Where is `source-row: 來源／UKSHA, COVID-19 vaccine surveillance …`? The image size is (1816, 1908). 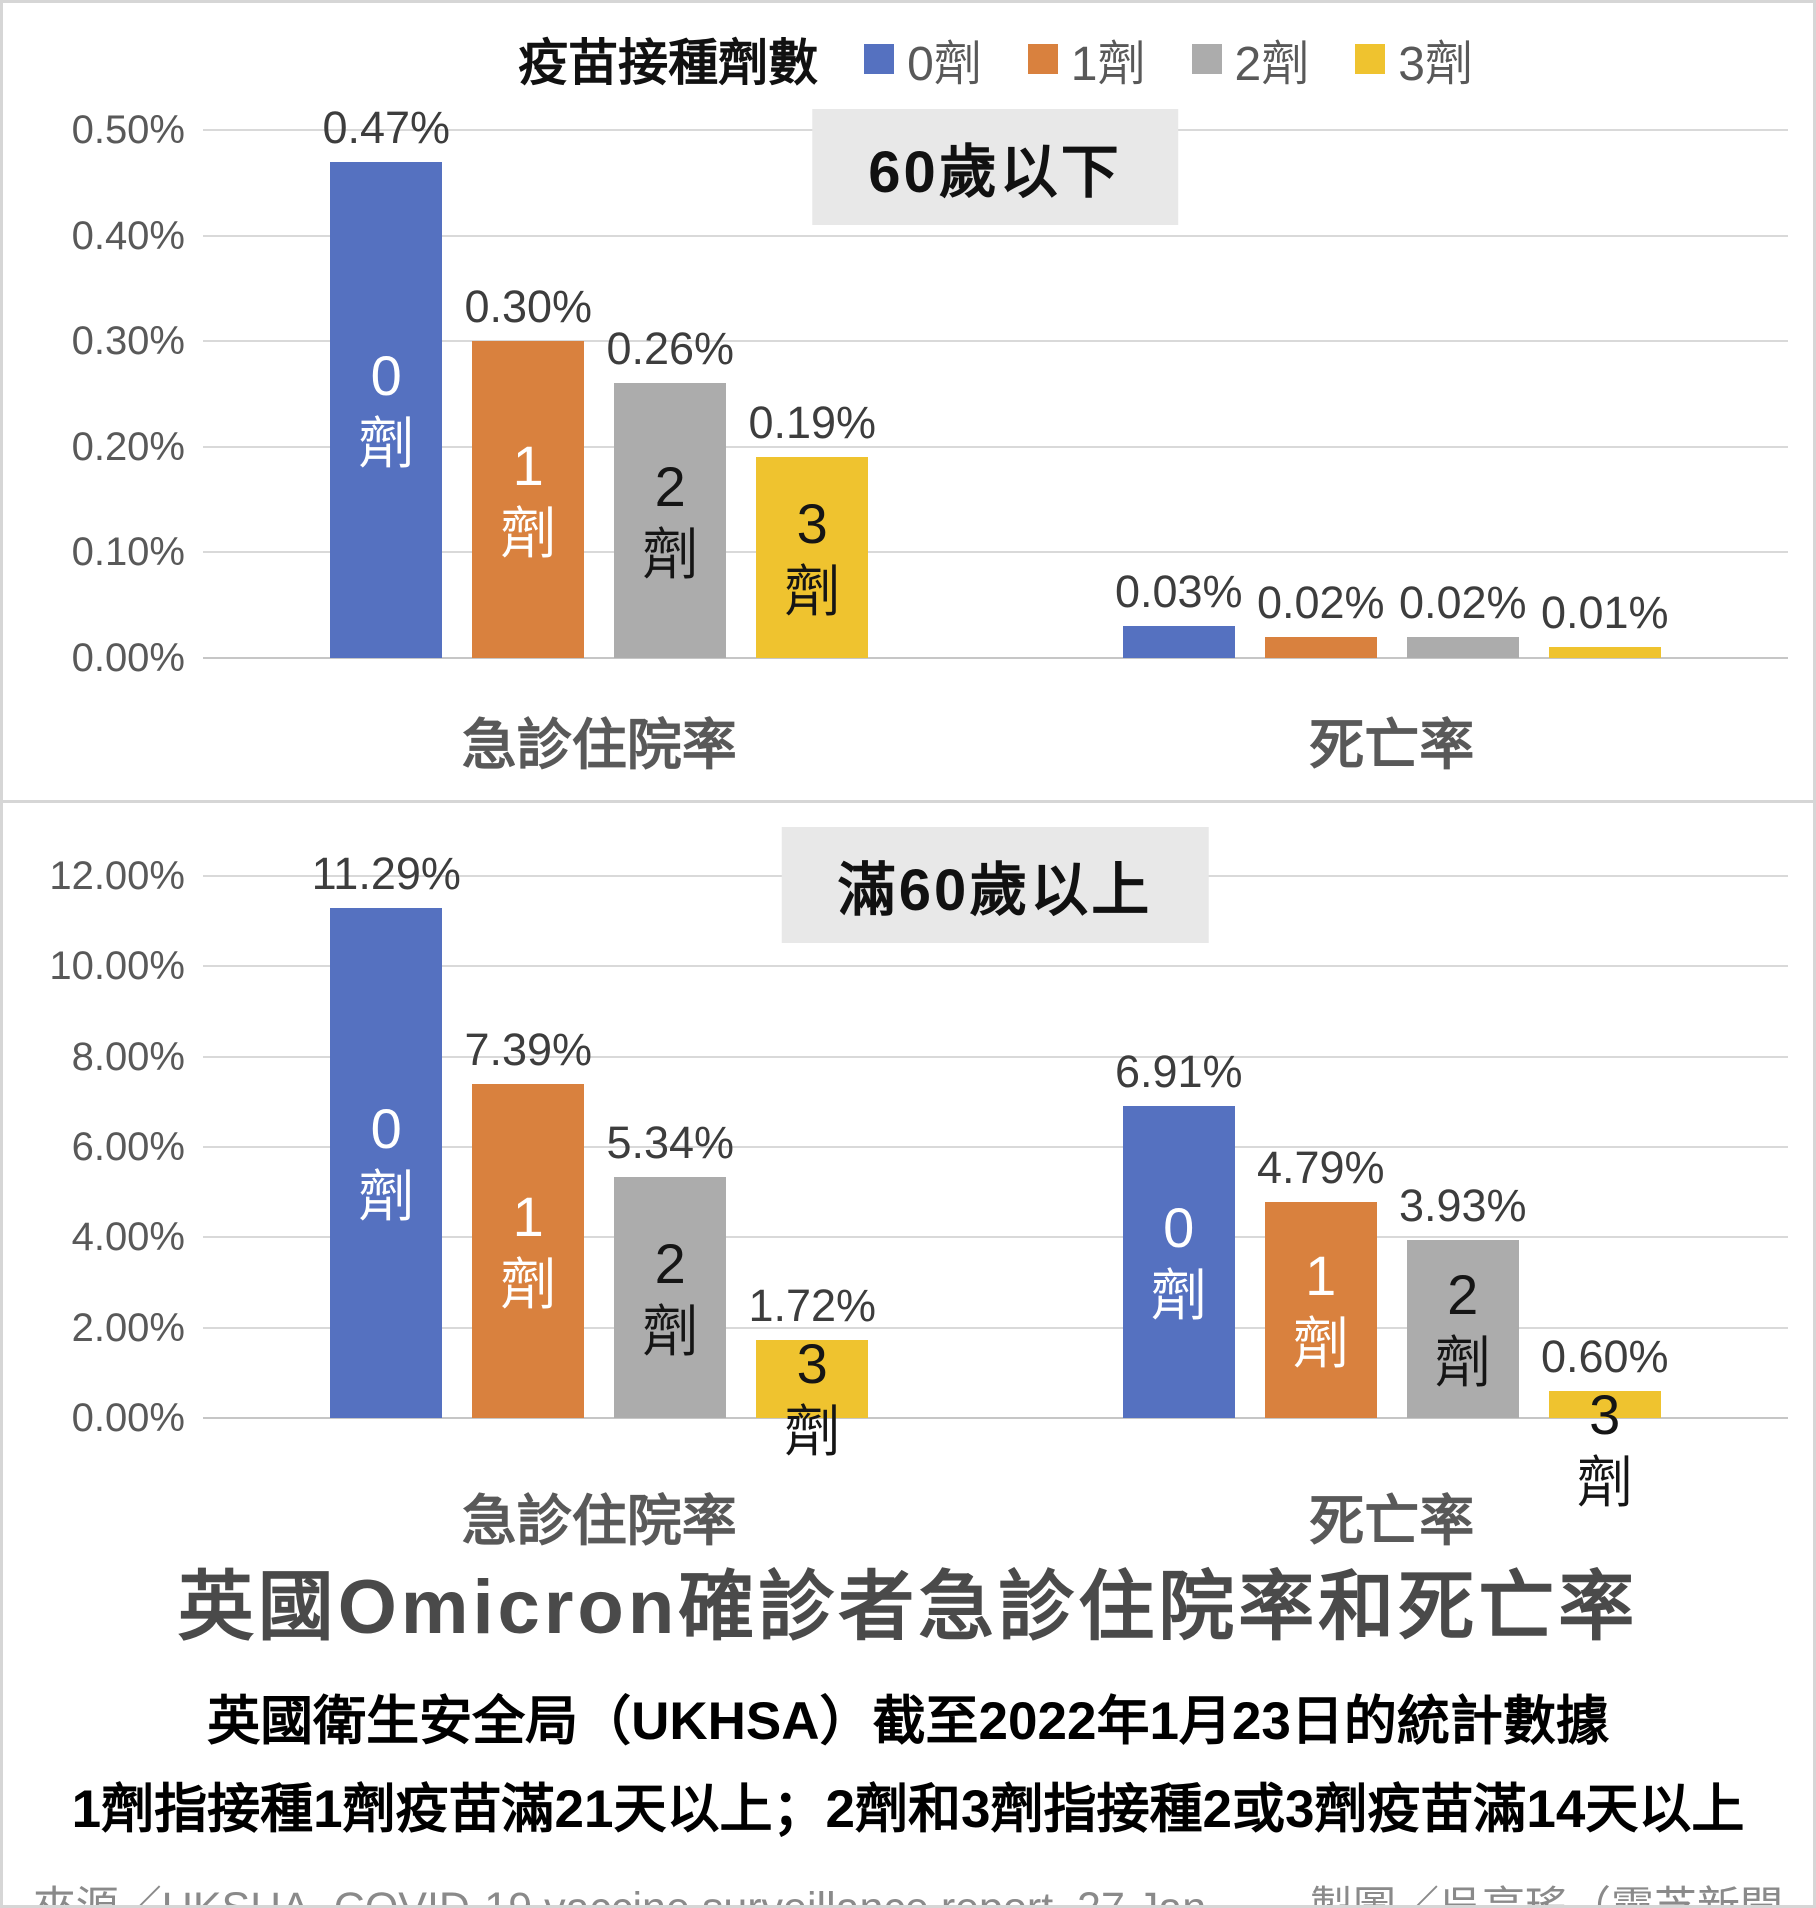 source-row: 來源／UKSHA, COVID-19 vaccine surveillance … is located at coordinates (908, 1890).